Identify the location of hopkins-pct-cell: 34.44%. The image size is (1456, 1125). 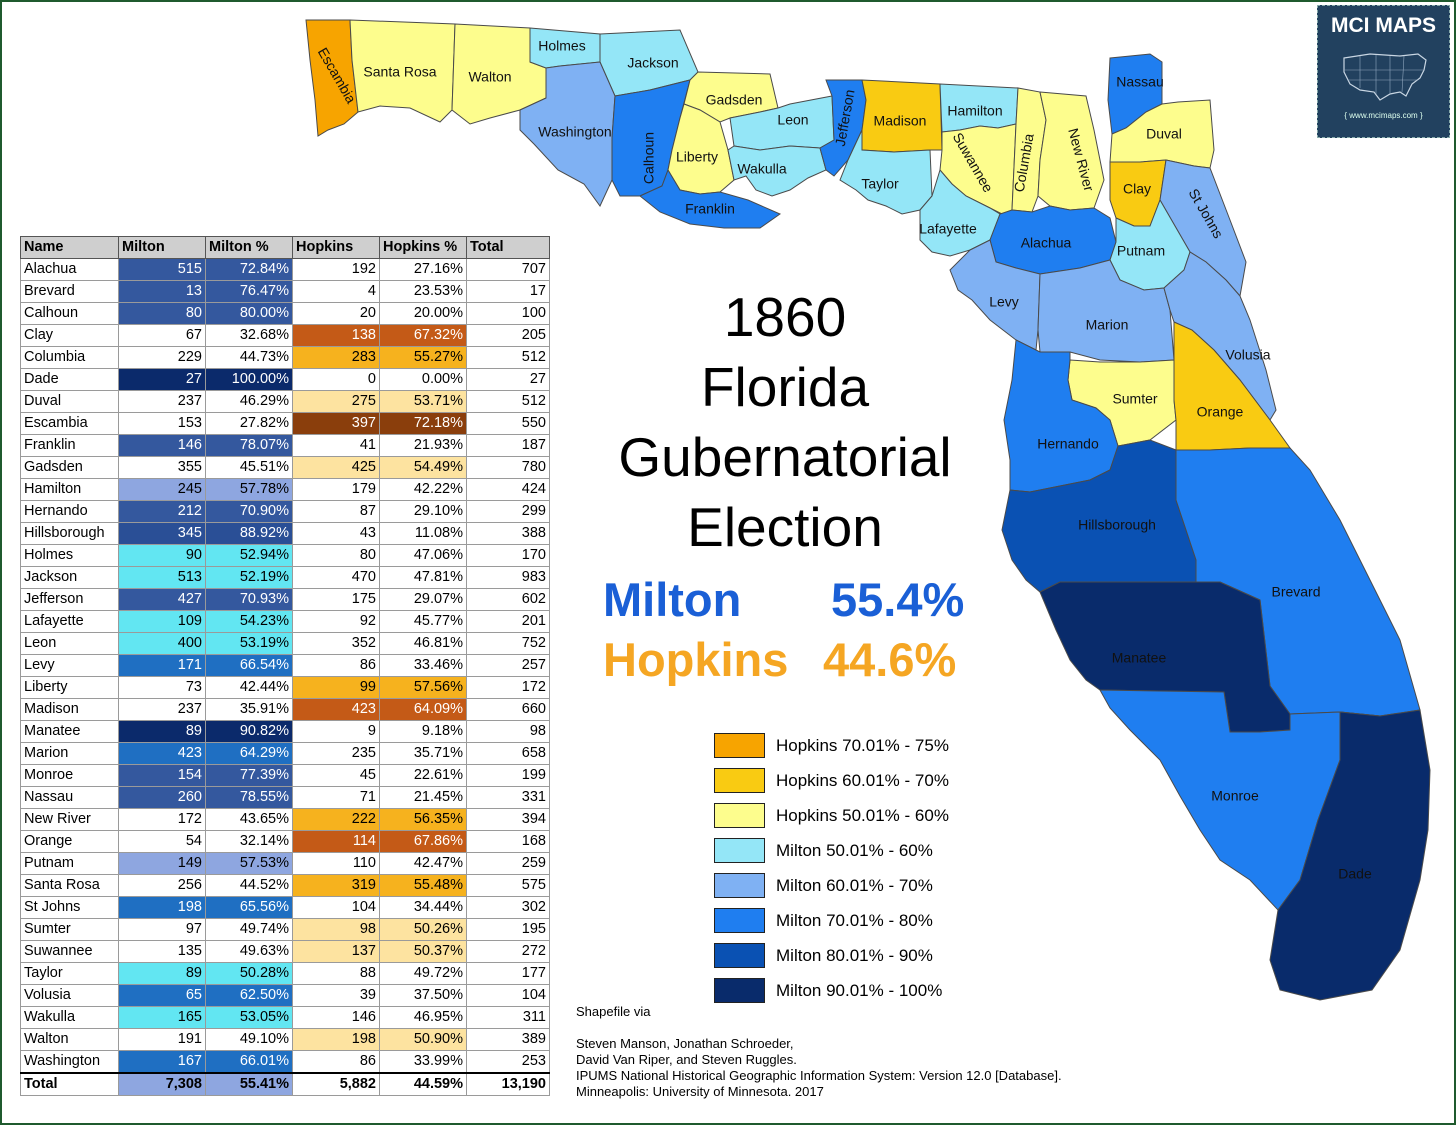
(423, 907).